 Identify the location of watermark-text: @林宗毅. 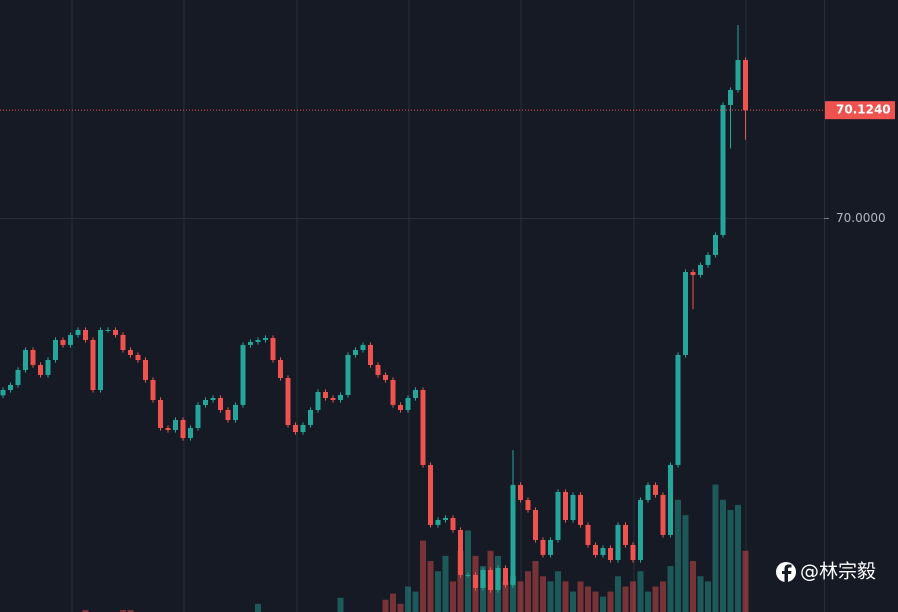
(838, 572).